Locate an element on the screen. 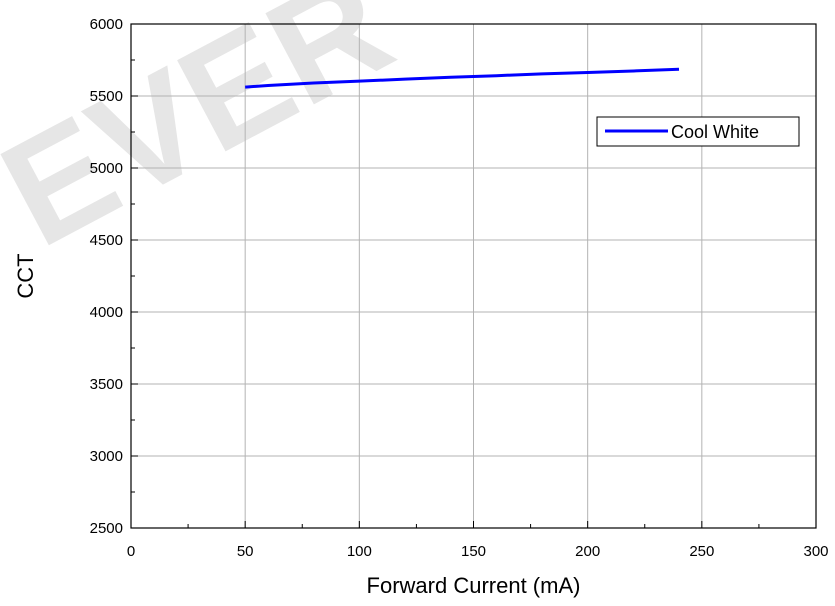 This screenshot has height=606, width=835. x-tick-label: 0 is located at coordinates (131, 551).